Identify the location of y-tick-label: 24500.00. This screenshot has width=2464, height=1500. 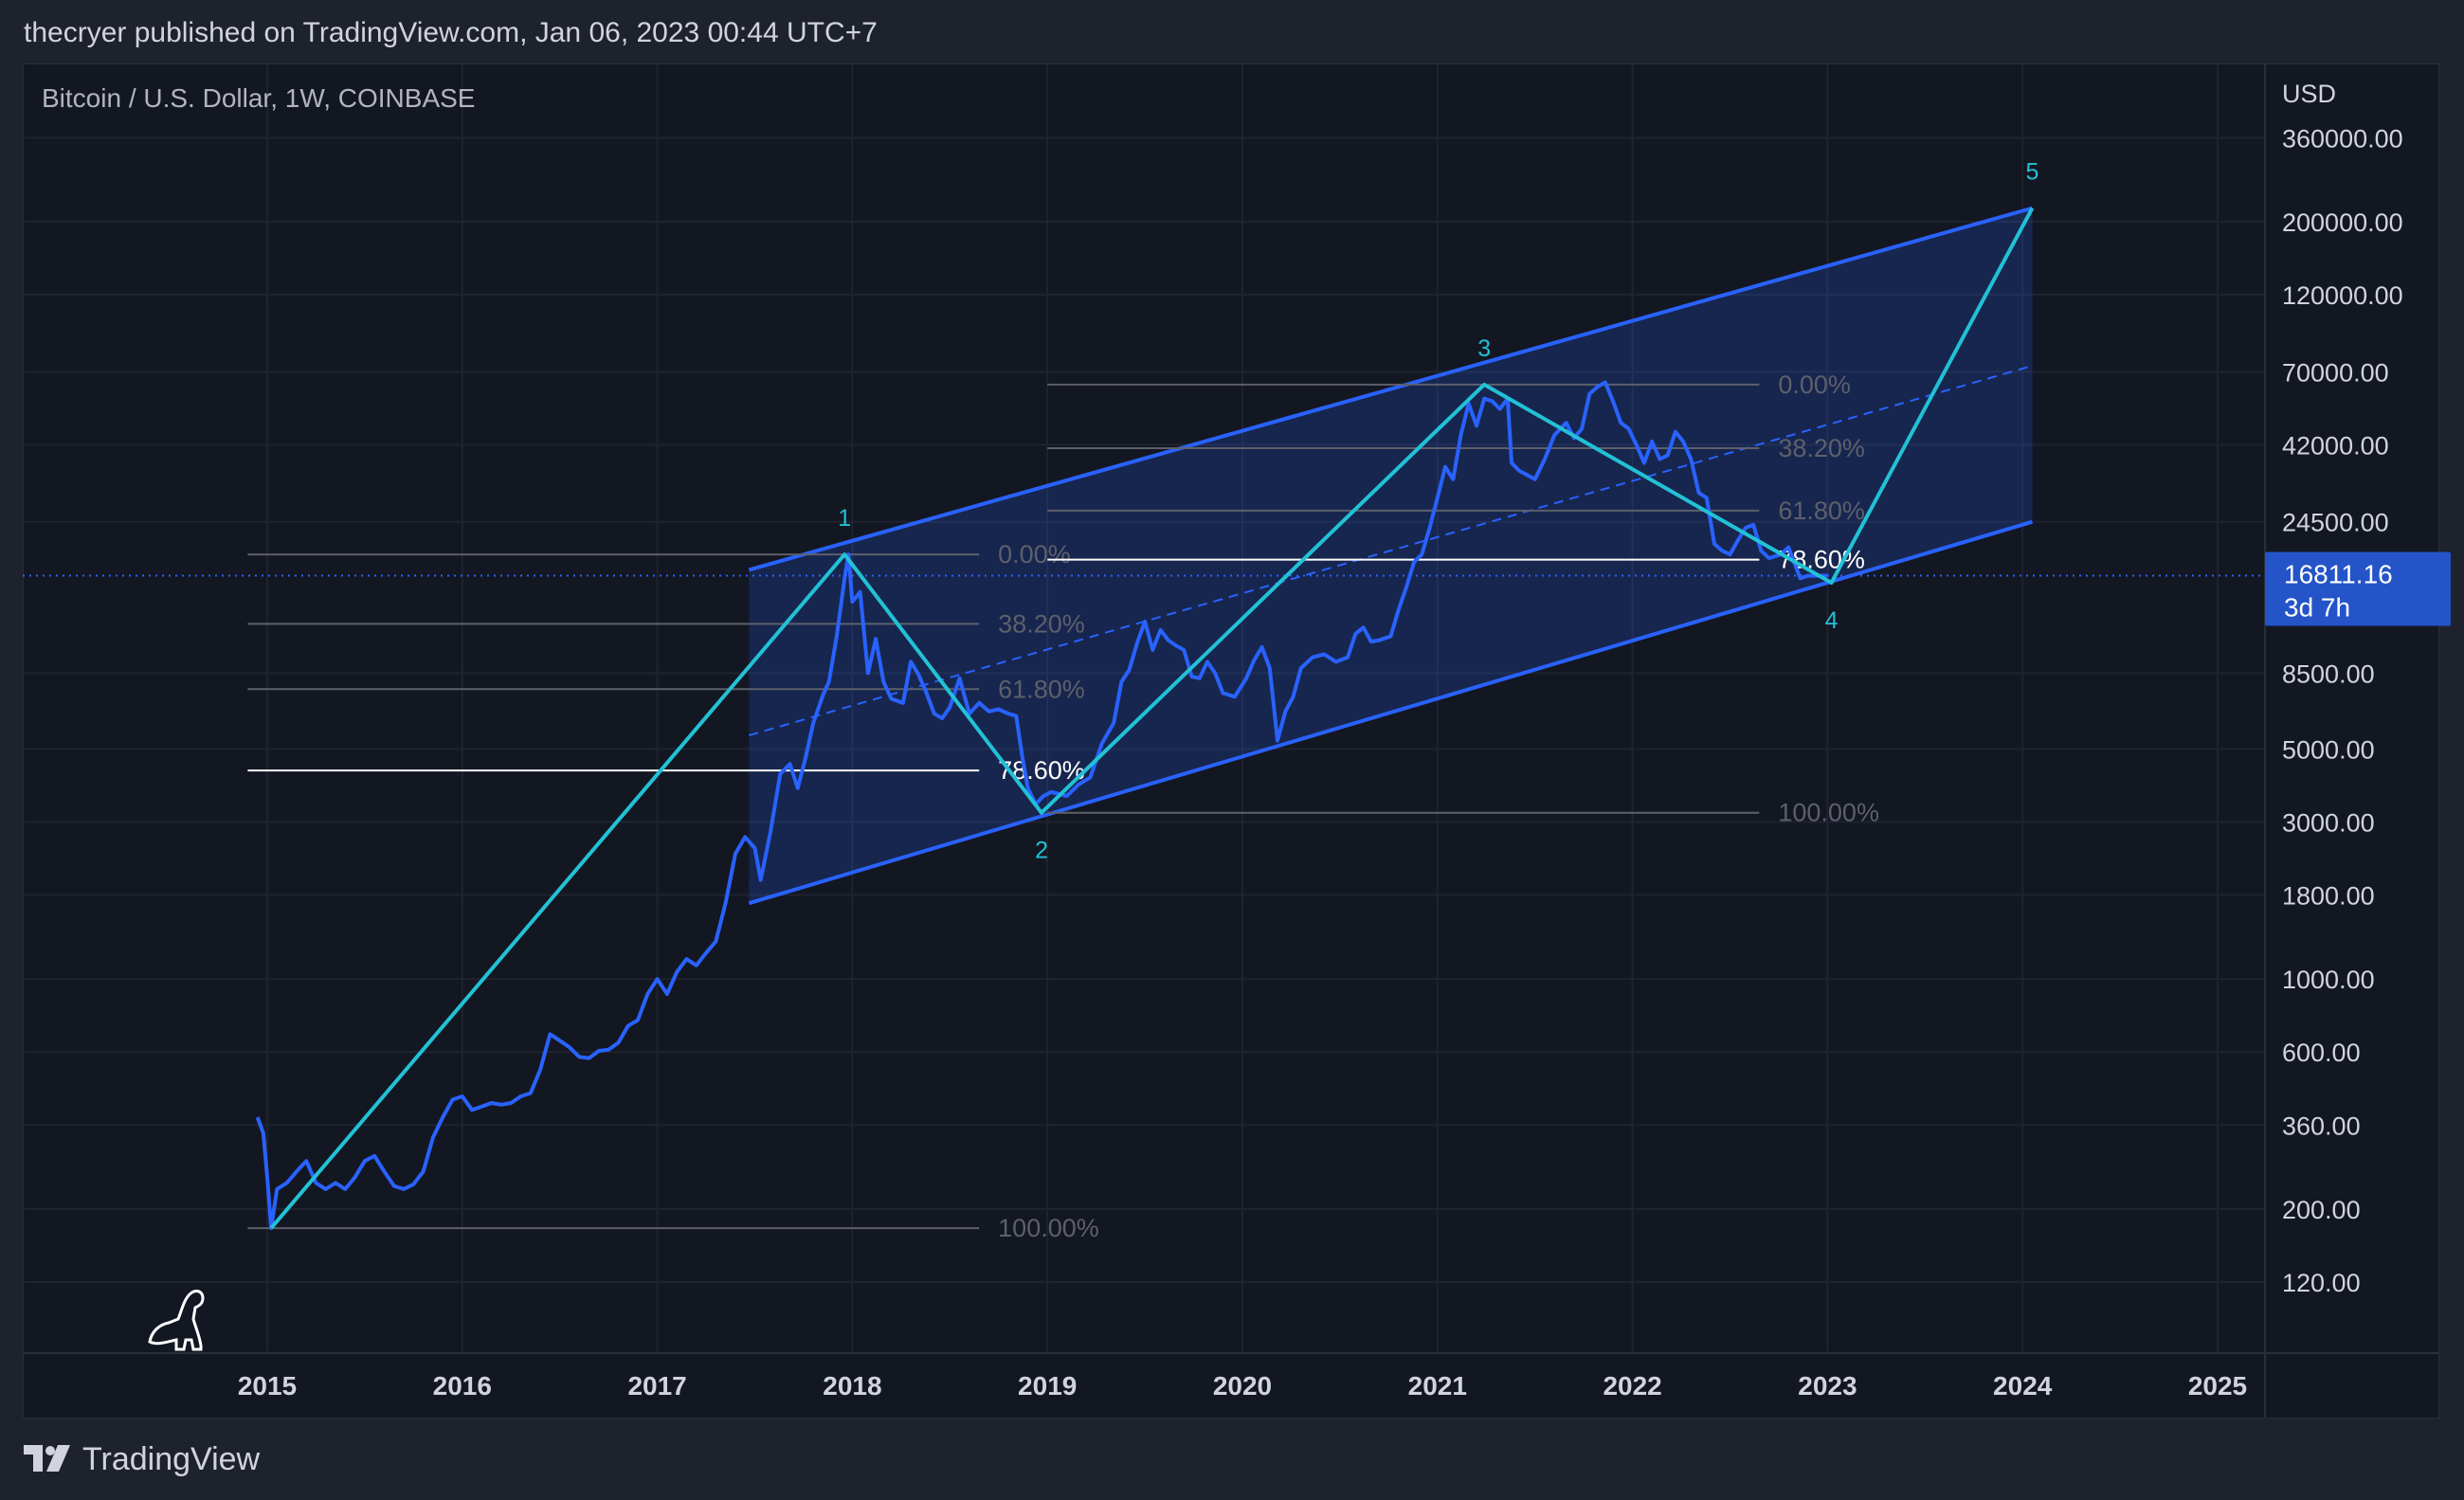
(2336, 523).